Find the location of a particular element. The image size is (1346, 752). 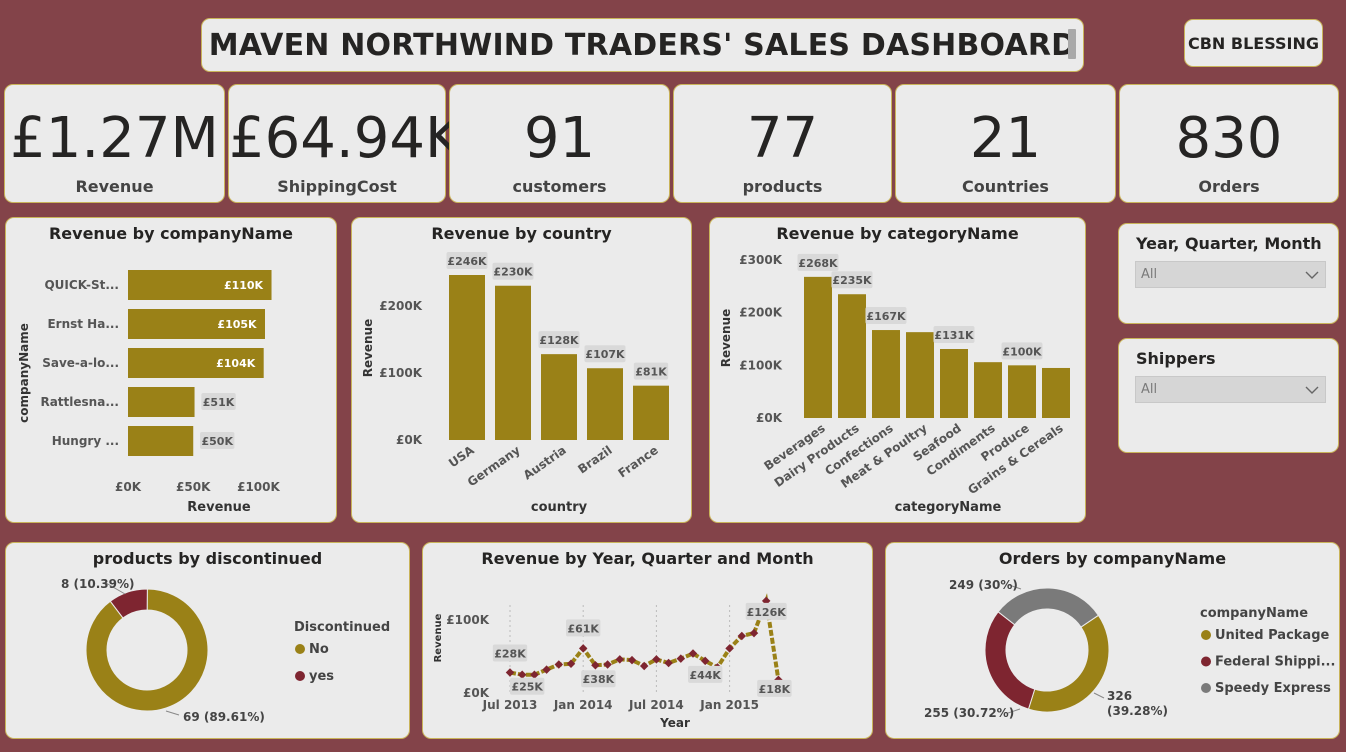

data-label: £126K is located at coordinates (767, 612).